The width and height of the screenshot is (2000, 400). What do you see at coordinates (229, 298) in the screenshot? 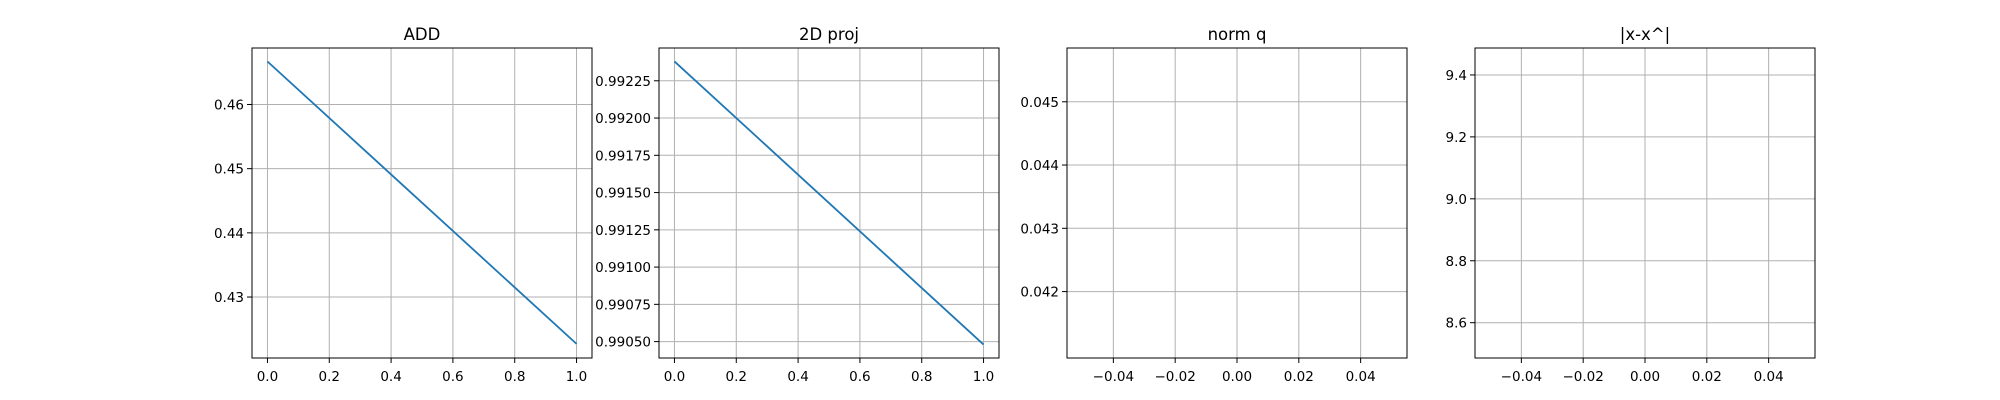
I see `y-tick-label: 0.43` at bounding box center [229, 298].